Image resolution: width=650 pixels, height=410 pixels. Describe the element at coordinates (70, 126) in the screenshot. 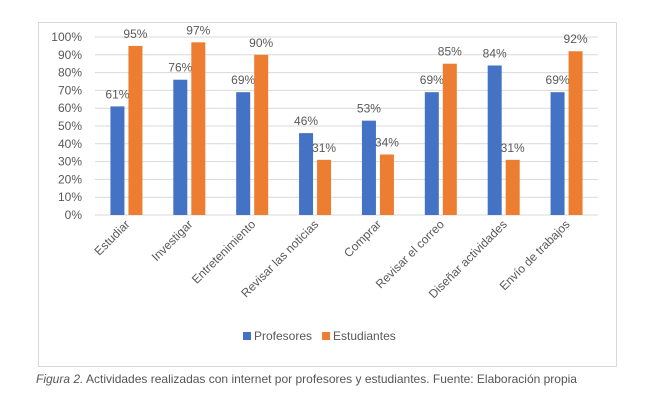

I see `y-tick-label: 50%` at that location.